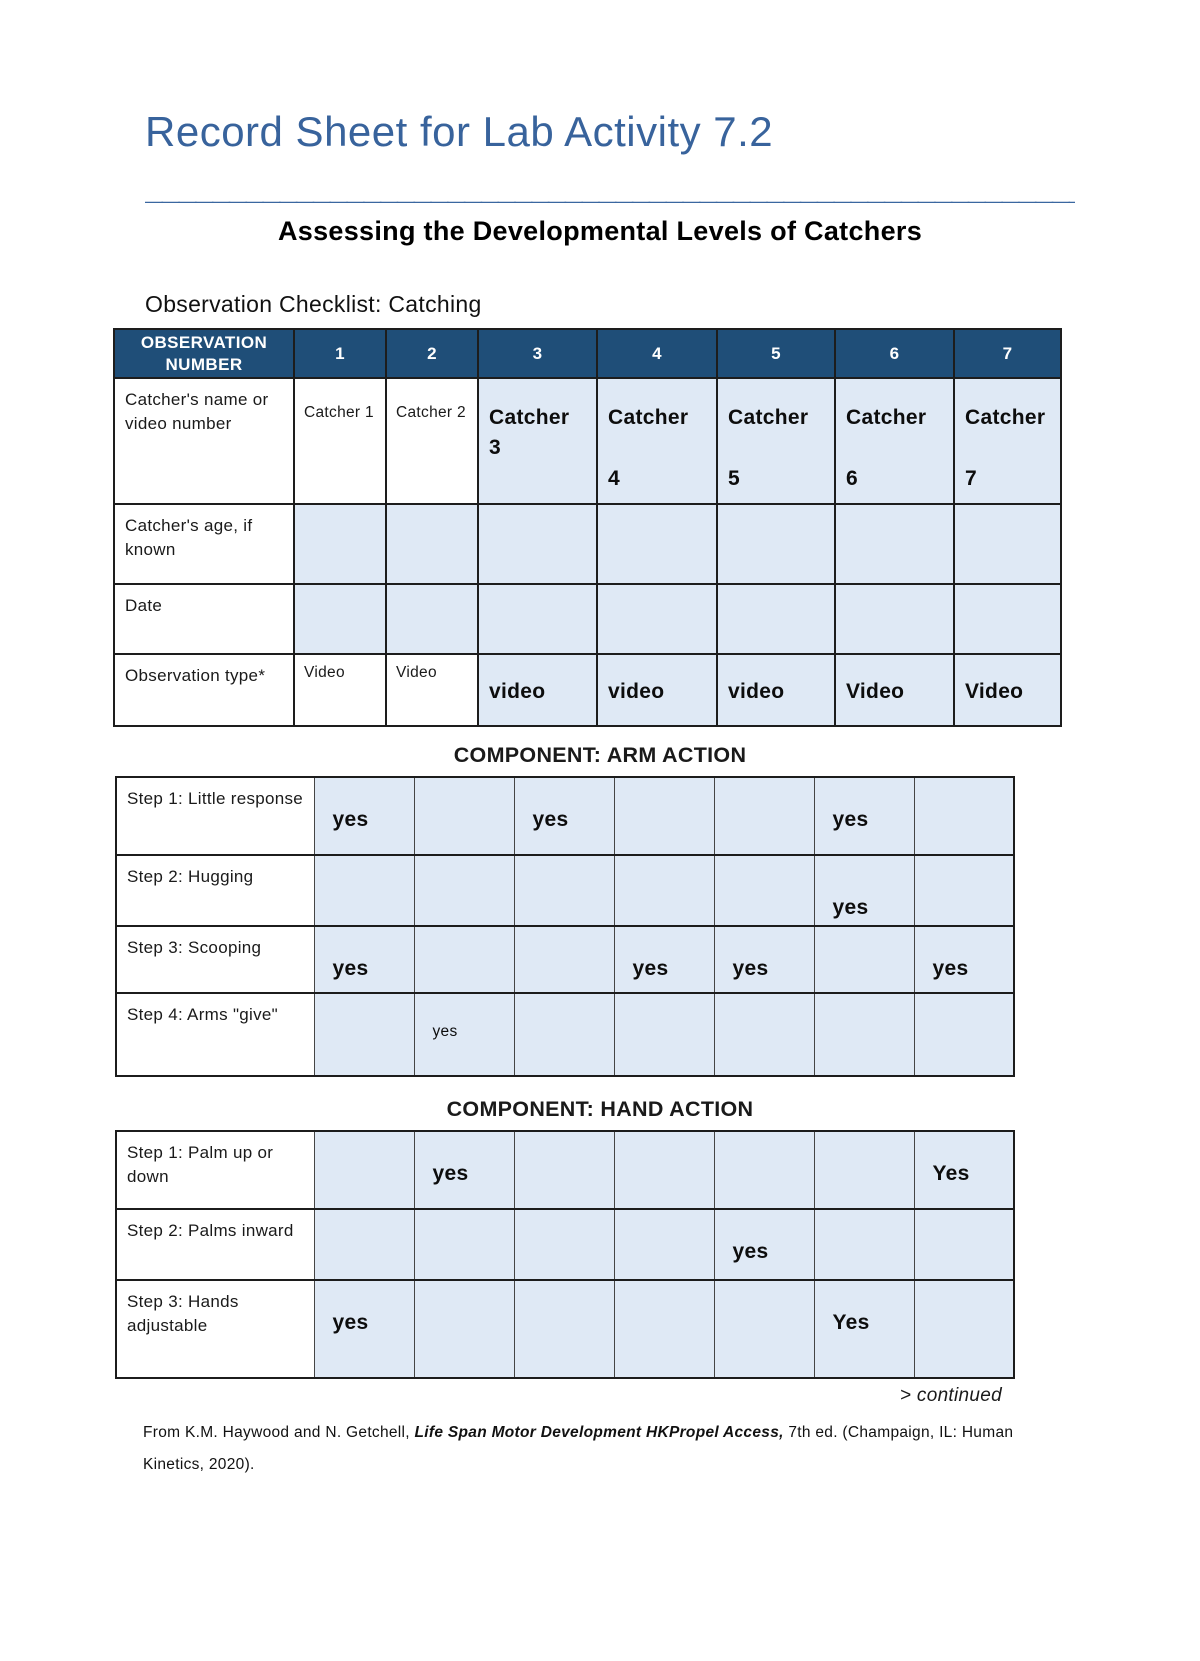  I want to click on value-cell: Catcher 4, so click(657, 440).